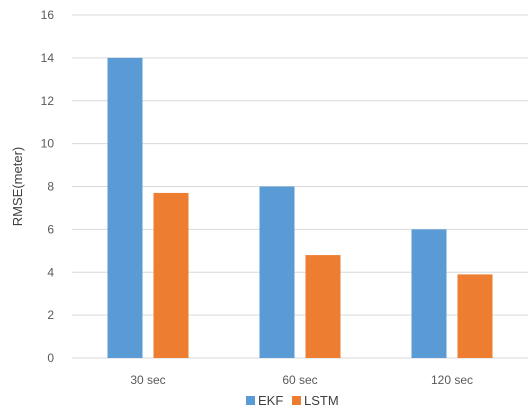 The width and height of the screenshot is (532, 415). Describe the element at coordinates (48, 101) in the screenshot. I see `y-tick-label: 12` at that location.